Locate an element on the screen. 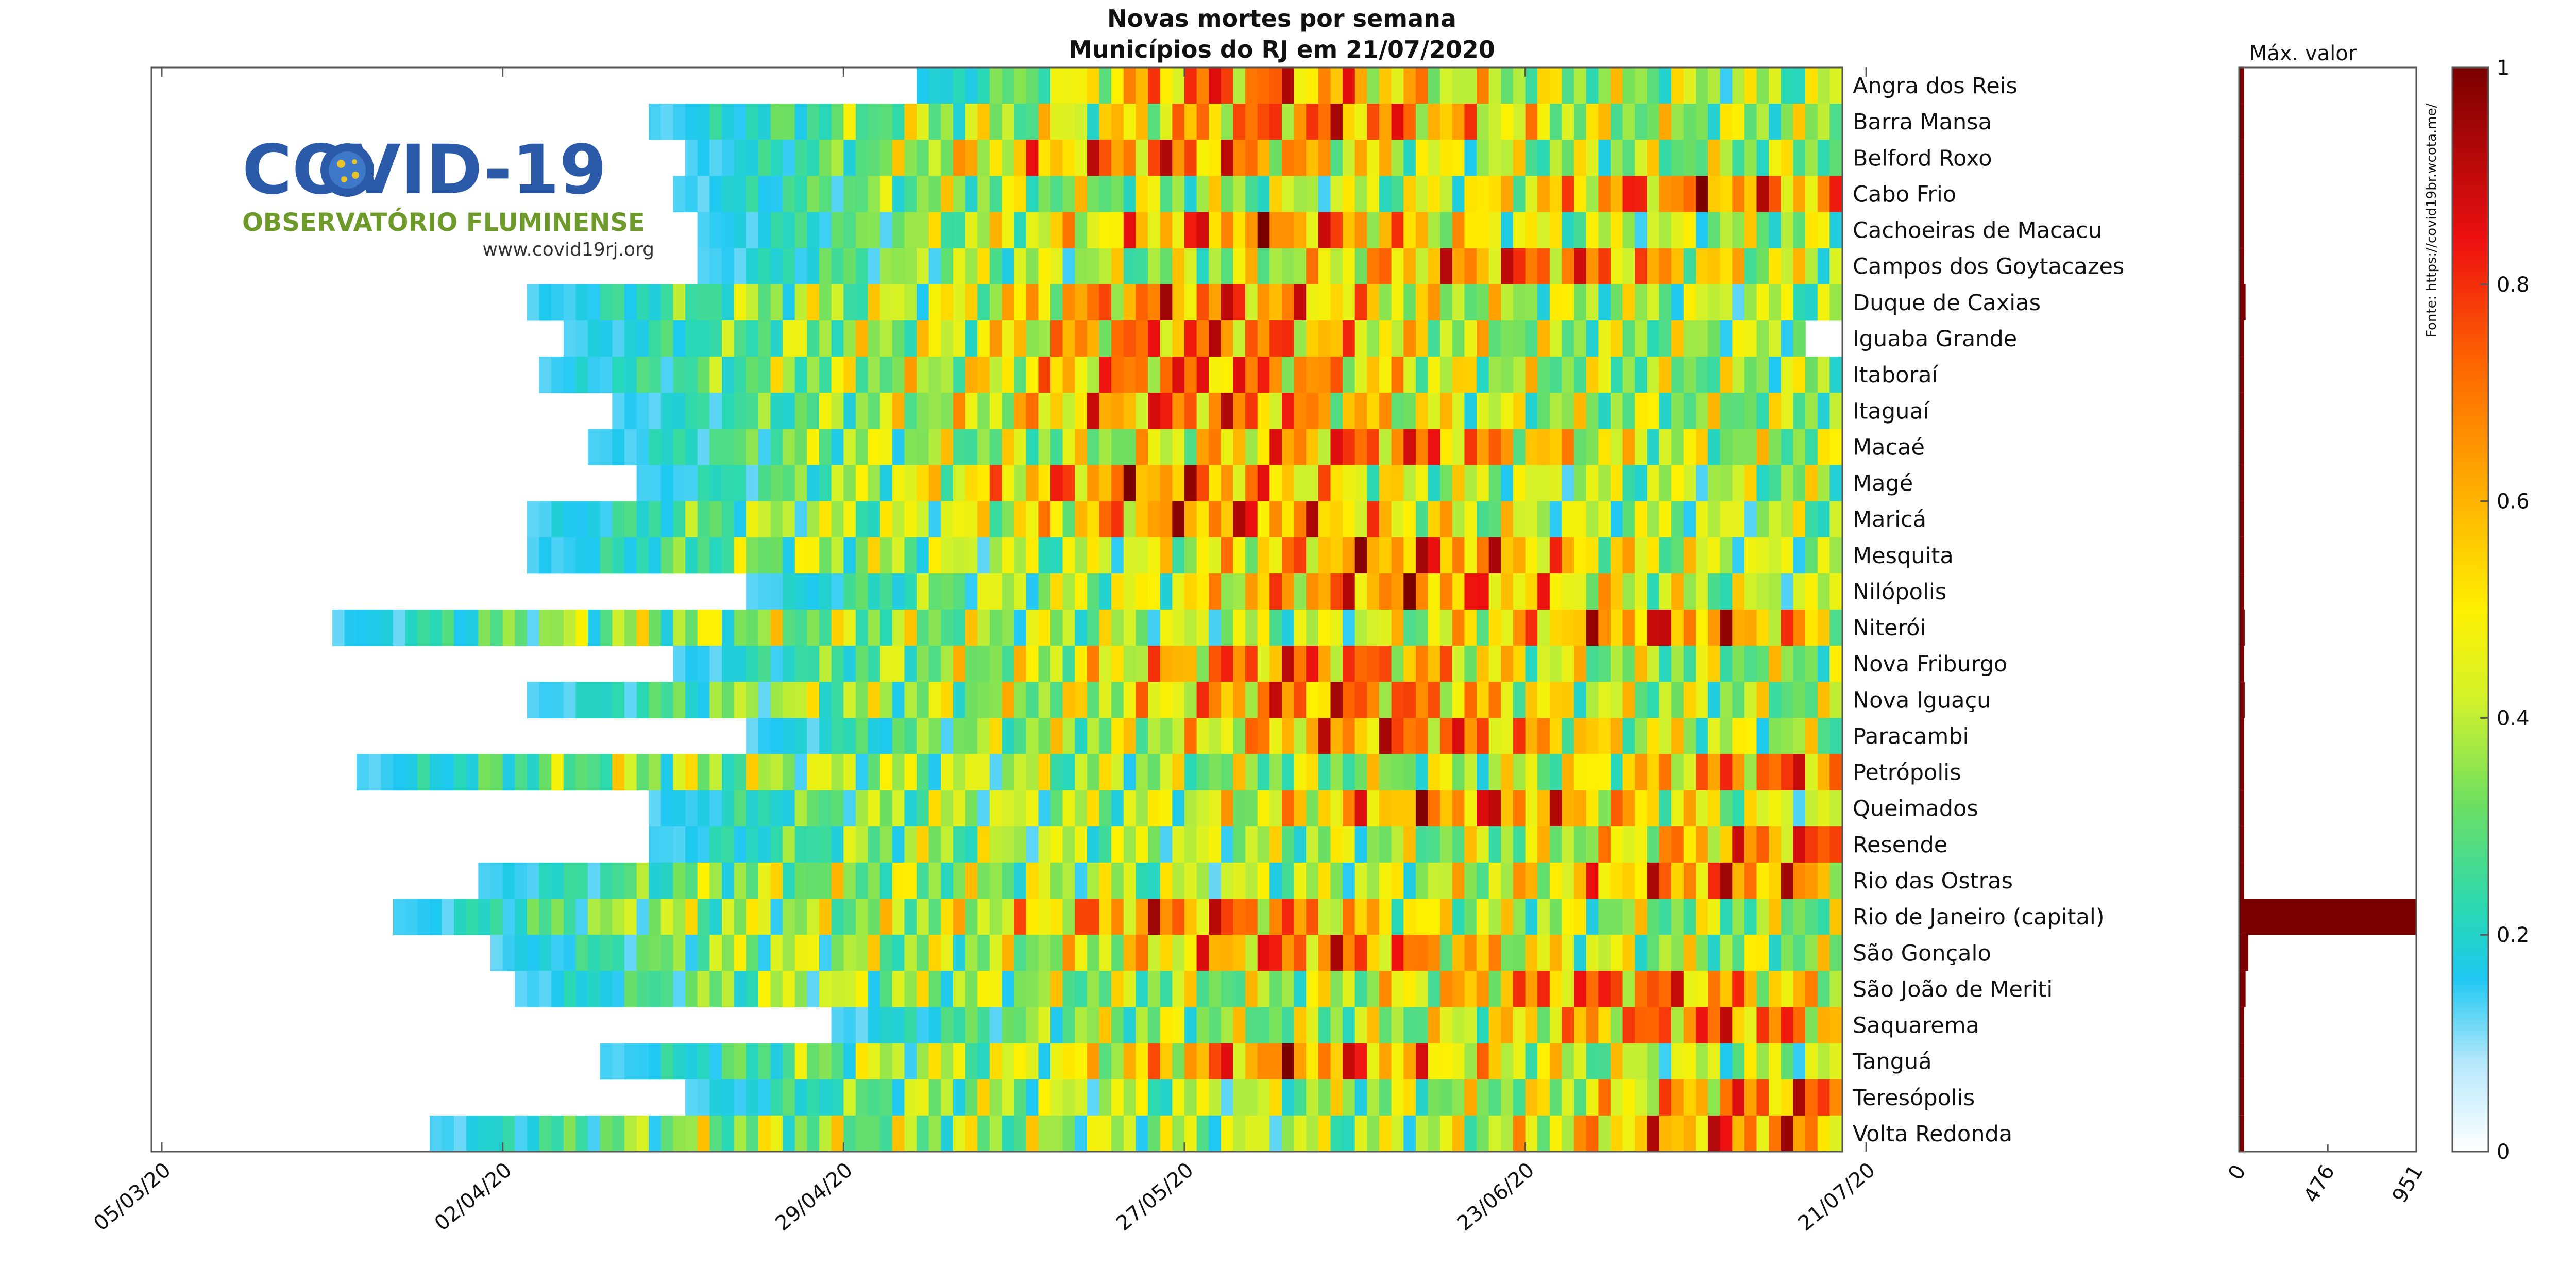 Image resolution: width=2576 pixels, height=1266 pixels. colorbar is located at coordinates (2470, 609).